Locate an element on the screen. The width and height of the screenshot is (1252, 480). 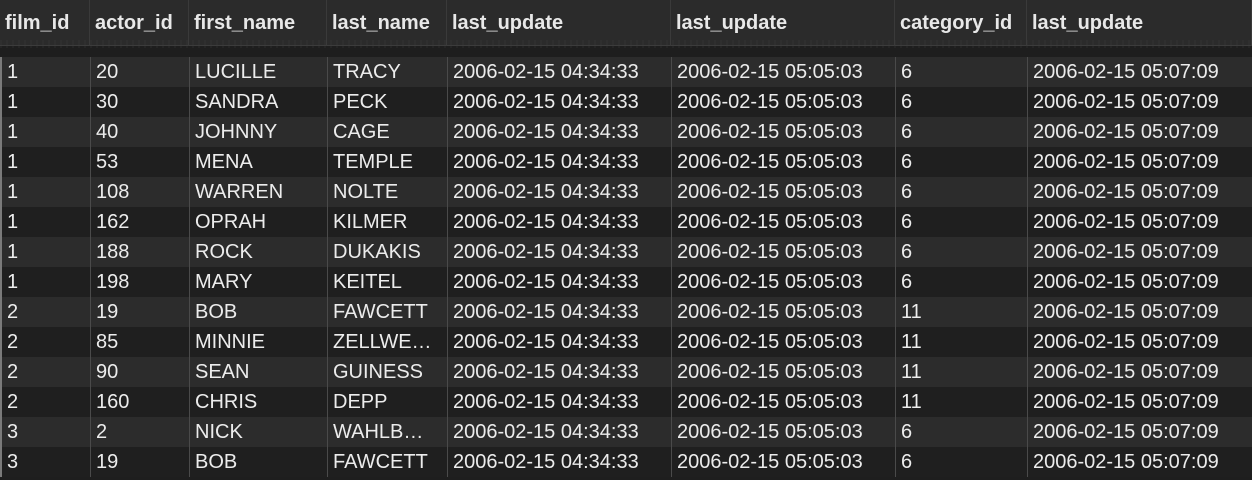
cell-first-name: ROCK is located at coordinates (258, 252).